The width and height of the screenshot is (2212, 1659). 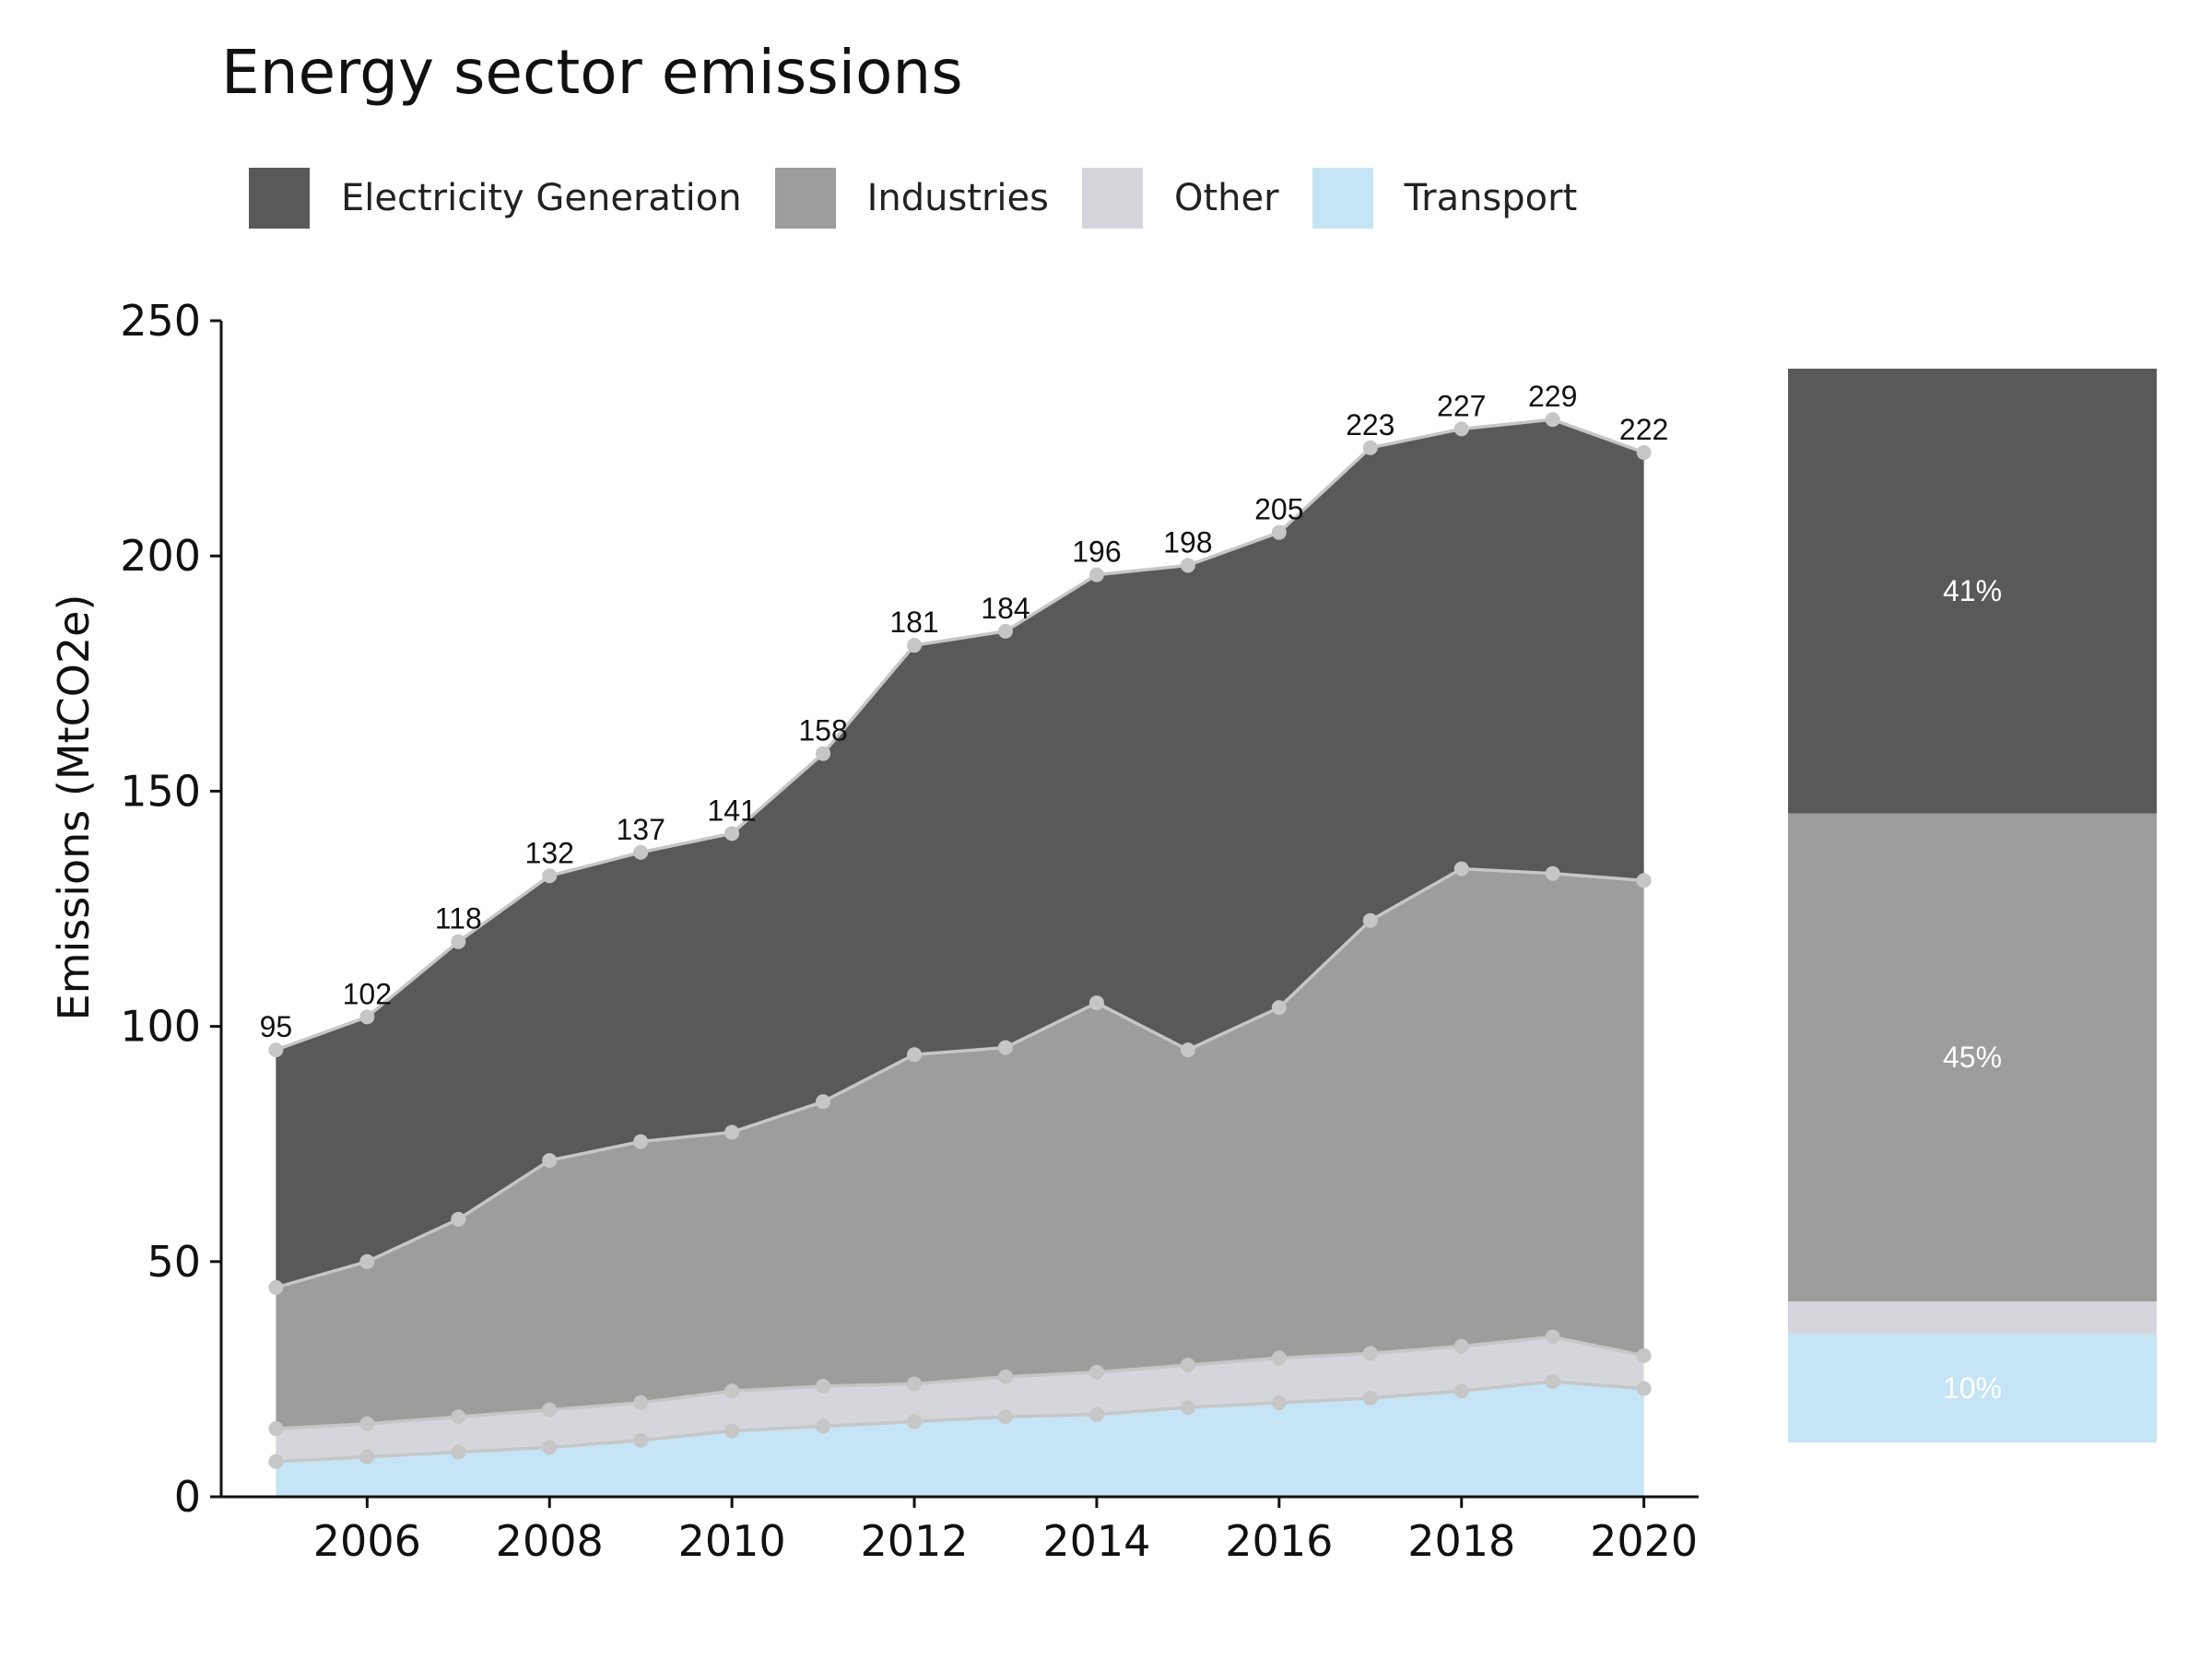 What do you see at coordinates (913, 622) in the screenshot?
I see `total-label: 181` at bounding box center [913, 622].